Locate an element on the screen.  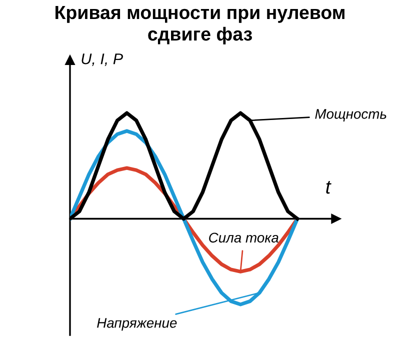
y-axis-title: U, I, P is located at coordinates (102, 60).